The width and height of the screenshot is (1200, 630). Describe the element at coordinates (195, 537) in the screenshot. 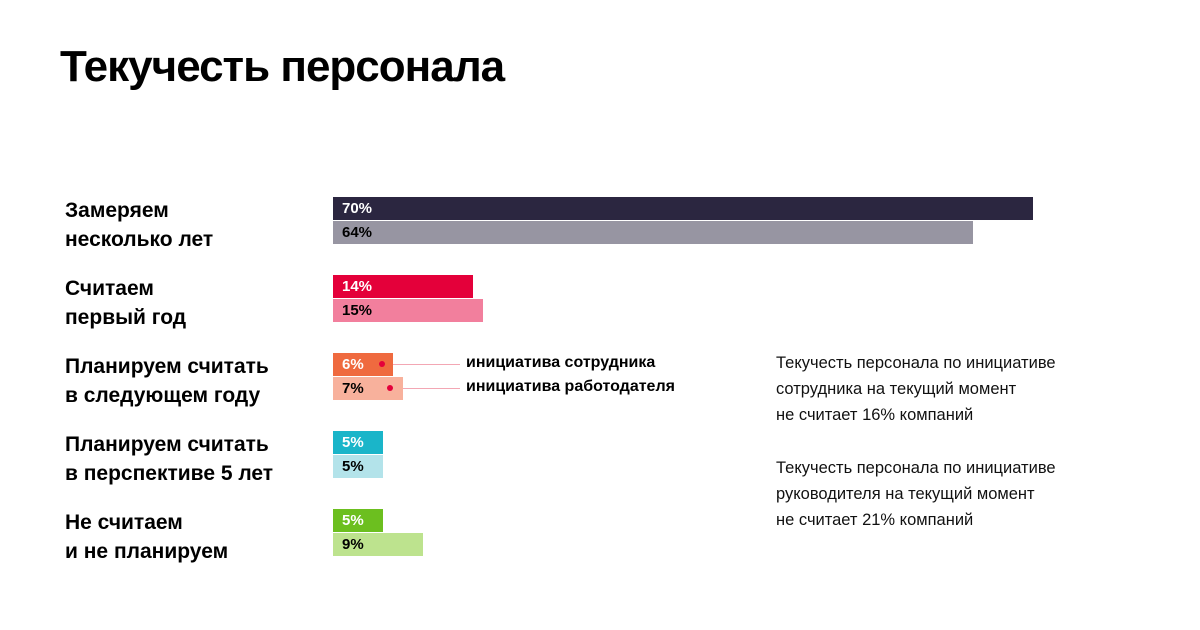

I see `category-label: Не считаем и не планируем` at that location.